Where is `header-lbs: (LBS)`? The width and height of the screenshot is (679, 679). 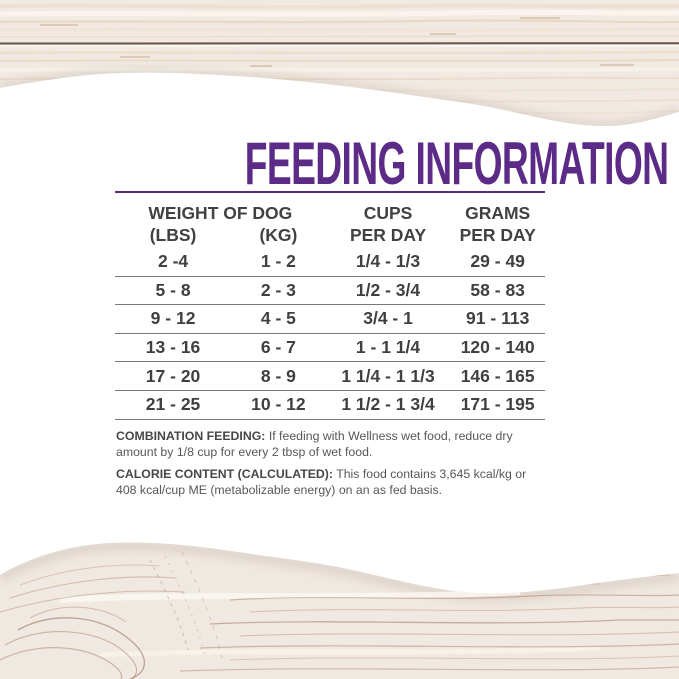 header-lbs: (LBS) is located at coordinates (173, 234).